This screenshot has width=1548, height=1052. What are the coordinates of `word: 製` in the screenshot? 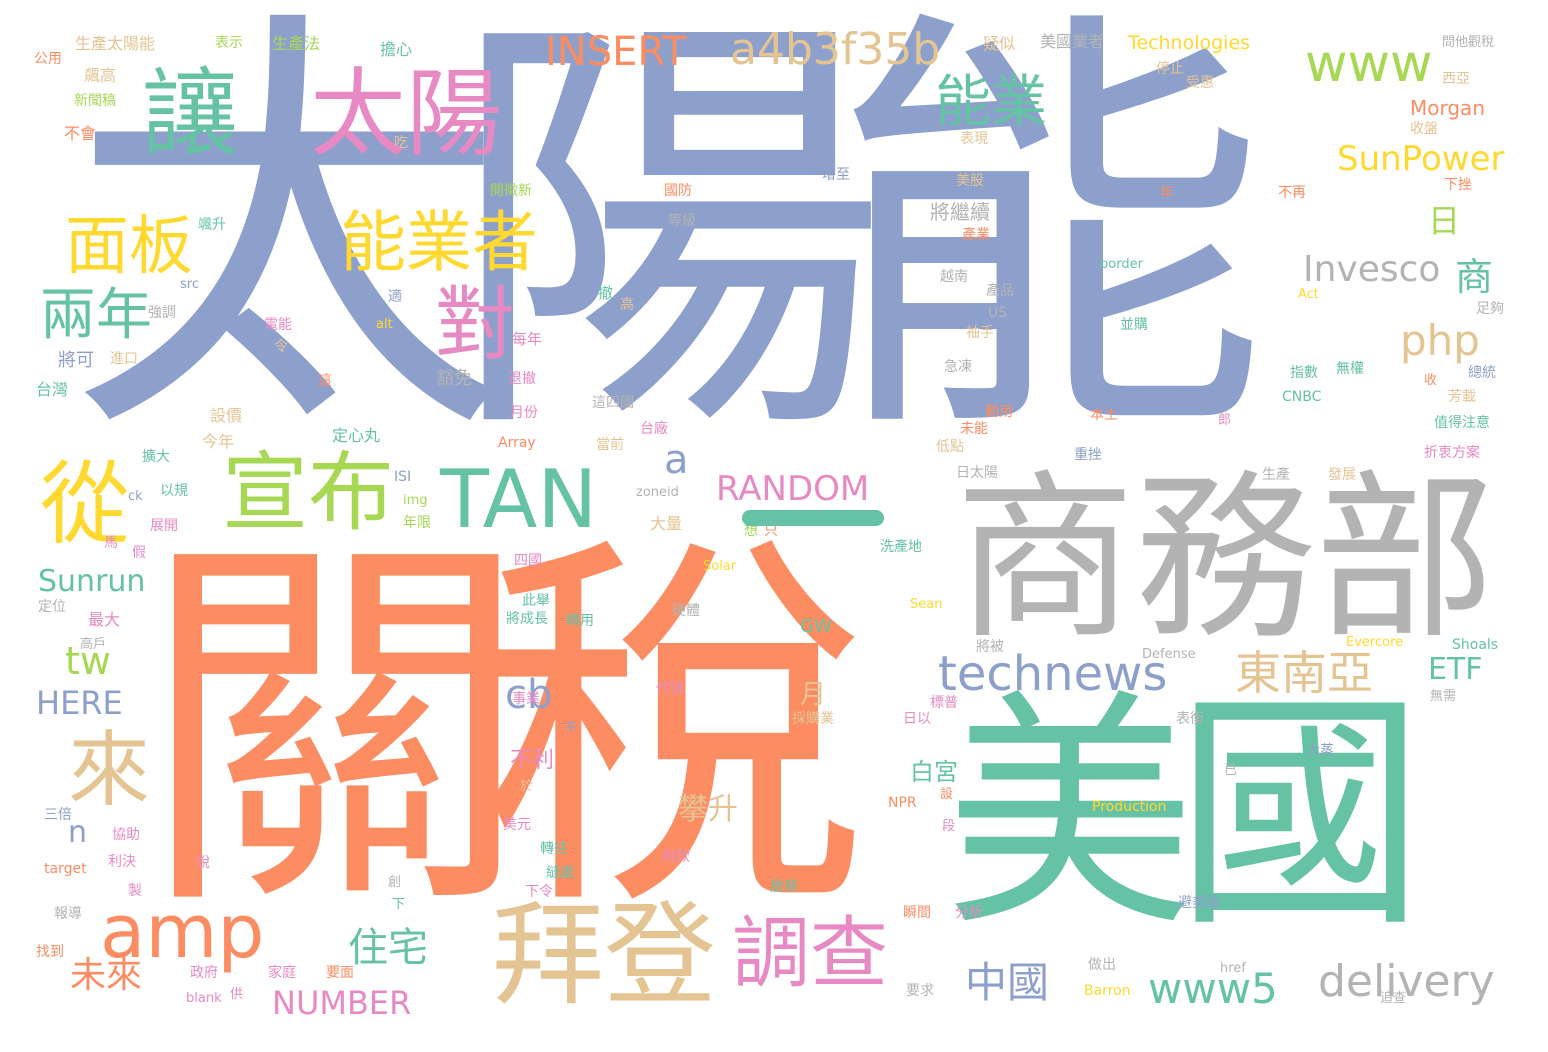 It's located at (135, 891).